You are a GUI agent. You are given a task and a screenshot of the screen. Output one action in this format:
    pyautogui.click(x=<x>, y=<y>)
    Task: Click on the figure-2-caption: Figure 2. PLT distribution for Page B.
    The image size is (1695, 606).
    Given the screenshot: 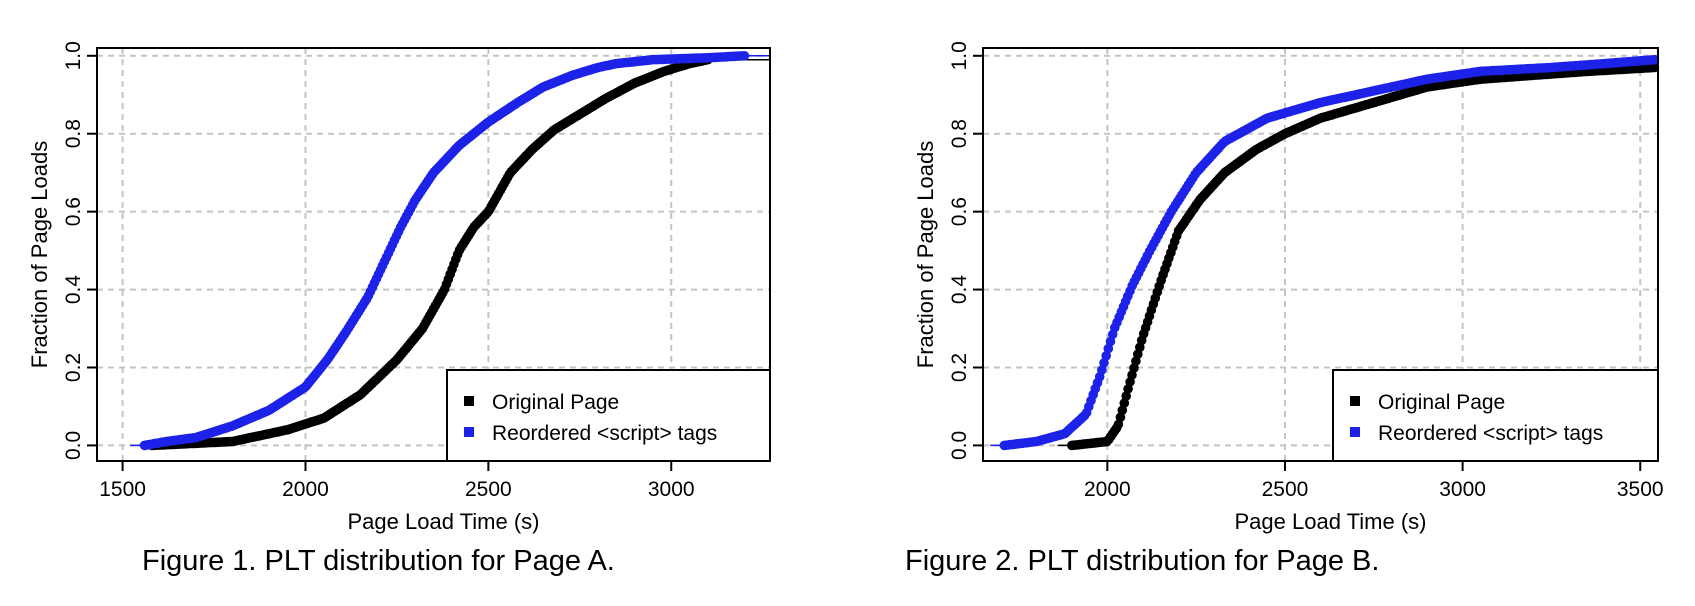 What is the action you would take?
    pyautogui.click(x=1142, y=561)
    